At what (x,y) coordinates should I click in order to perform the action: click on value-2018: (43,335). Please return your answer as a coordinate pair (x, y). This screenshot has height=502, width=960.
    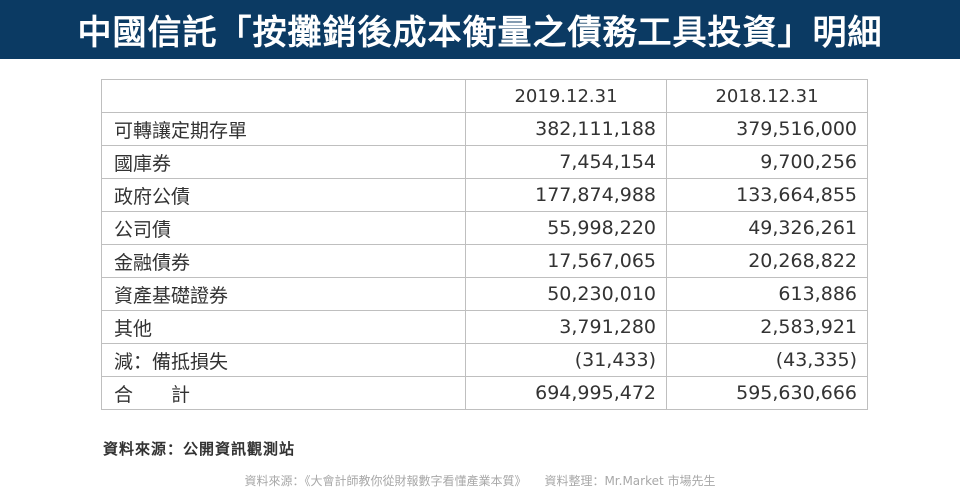
    Looking at the image, I should click on (767, 360).